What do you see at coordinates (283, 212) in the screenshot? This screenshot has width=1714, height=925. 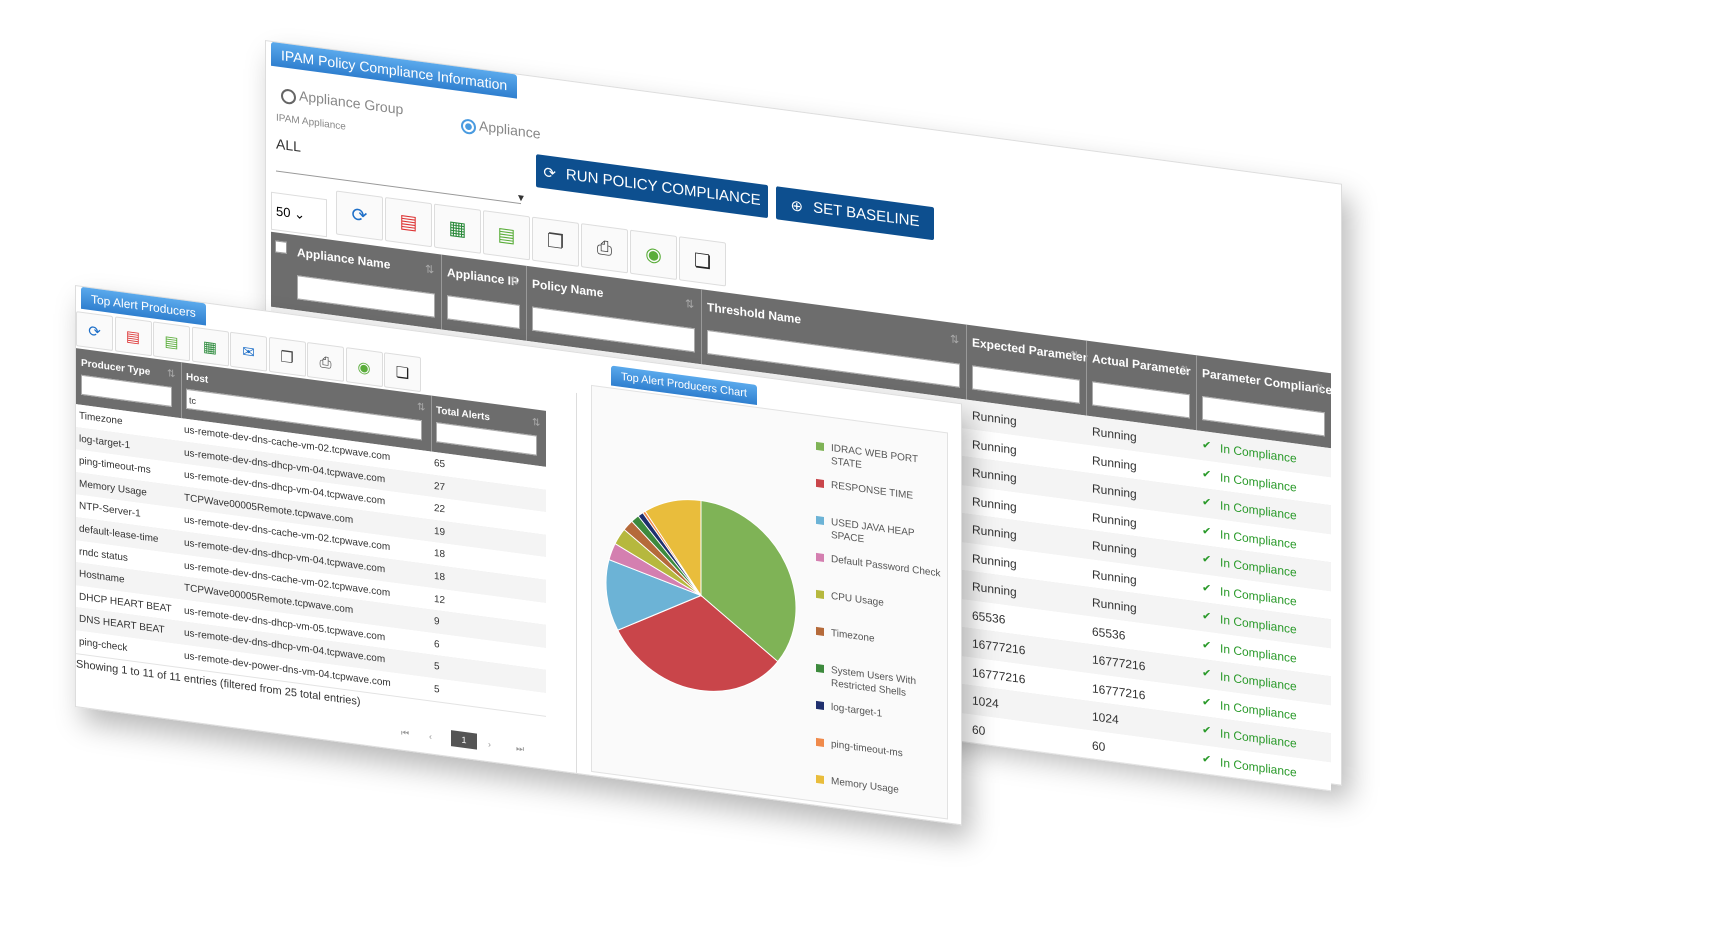 I see `page-size-value: 50` at bounding box center [283, 212].